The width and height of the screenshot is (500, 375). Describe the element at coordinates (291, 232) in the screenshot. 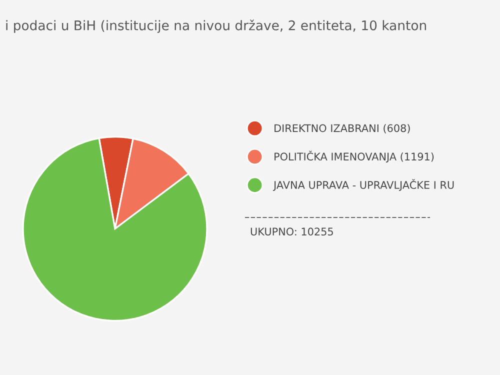

I see `text: UKUPNO: 10255` at that location.